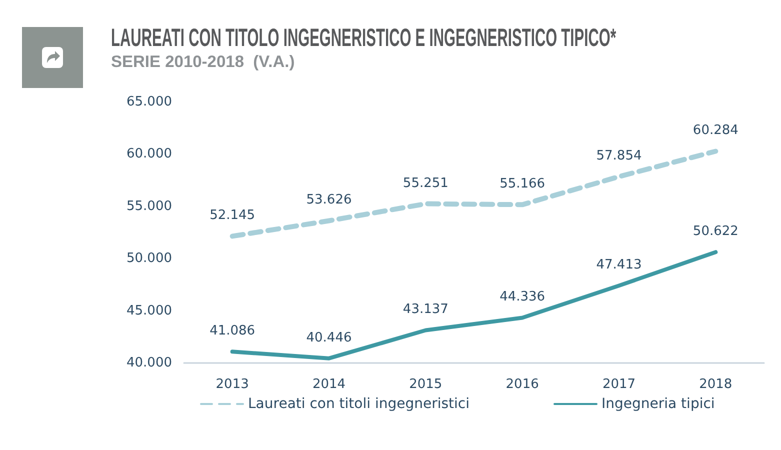 This screenshot has width=781, height=450. Describe the element at coordinates (619, 156) in the screenshot. I see `data-label: 57.854` at that location.